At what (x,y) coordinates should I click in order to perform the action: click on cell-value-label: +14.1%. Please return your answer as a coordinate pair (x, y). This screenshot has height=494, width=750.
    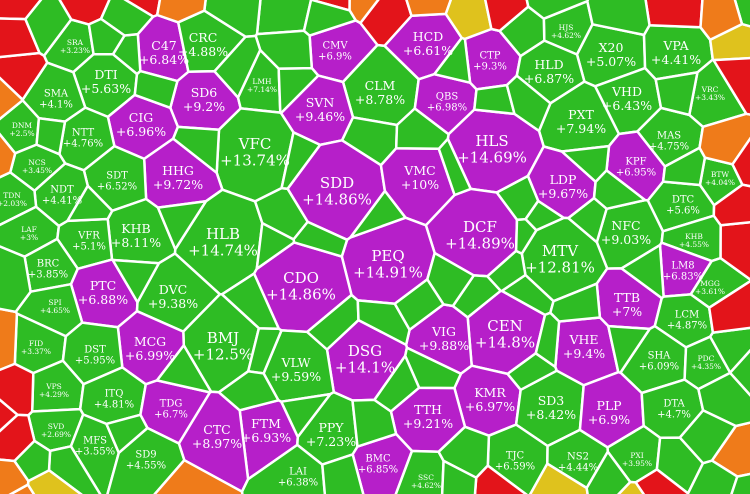
    Looking at the image, I should click on (365, 367).